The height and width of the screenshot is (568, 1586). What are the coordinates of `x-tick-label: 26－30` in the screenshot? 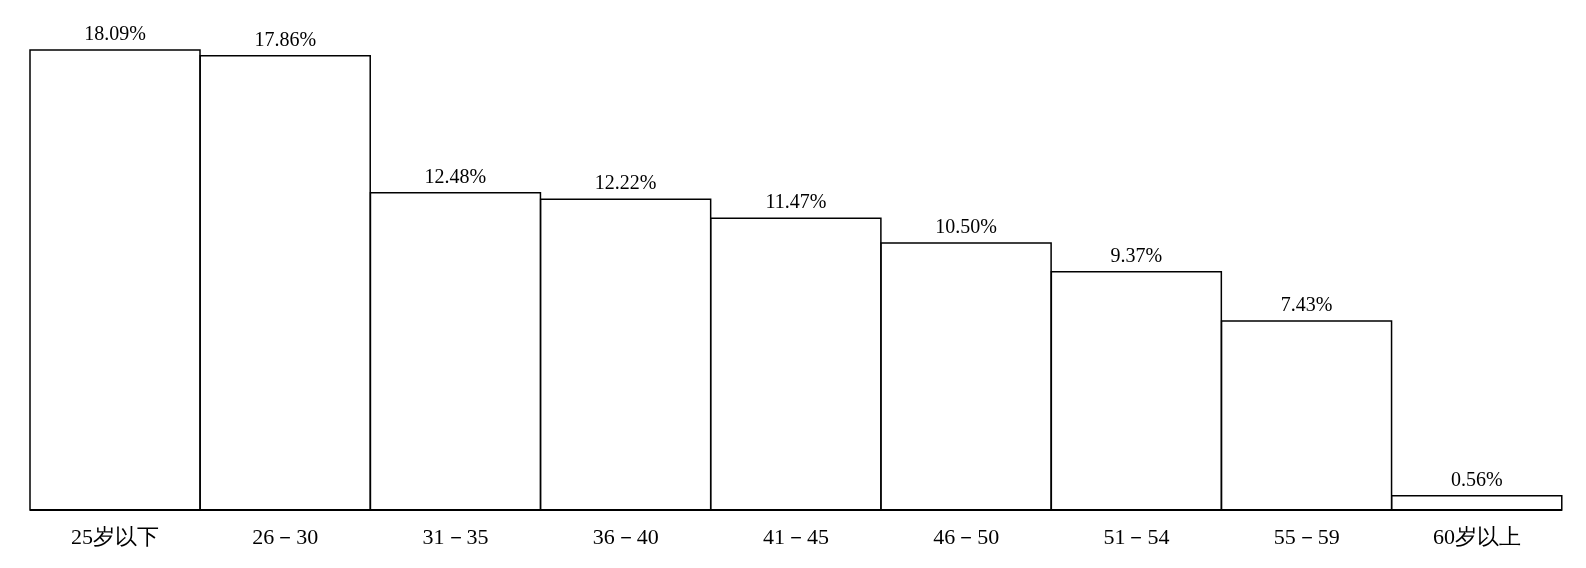 It's located at (285, 536).